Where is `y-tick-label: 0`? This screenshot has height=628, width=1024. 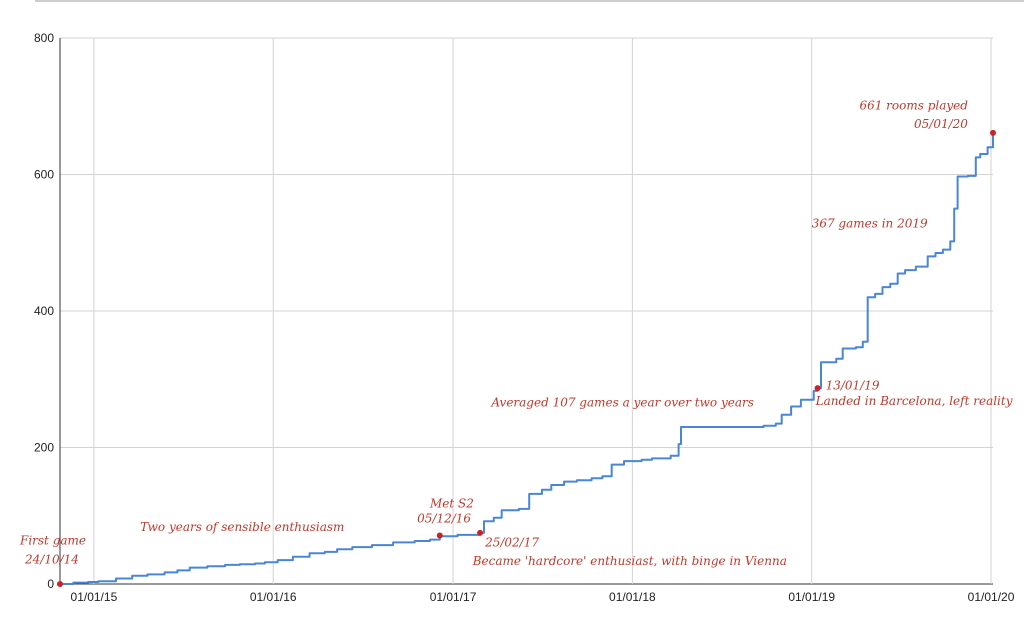
y-tick-label: 0 is located at coordinates (50, 584).